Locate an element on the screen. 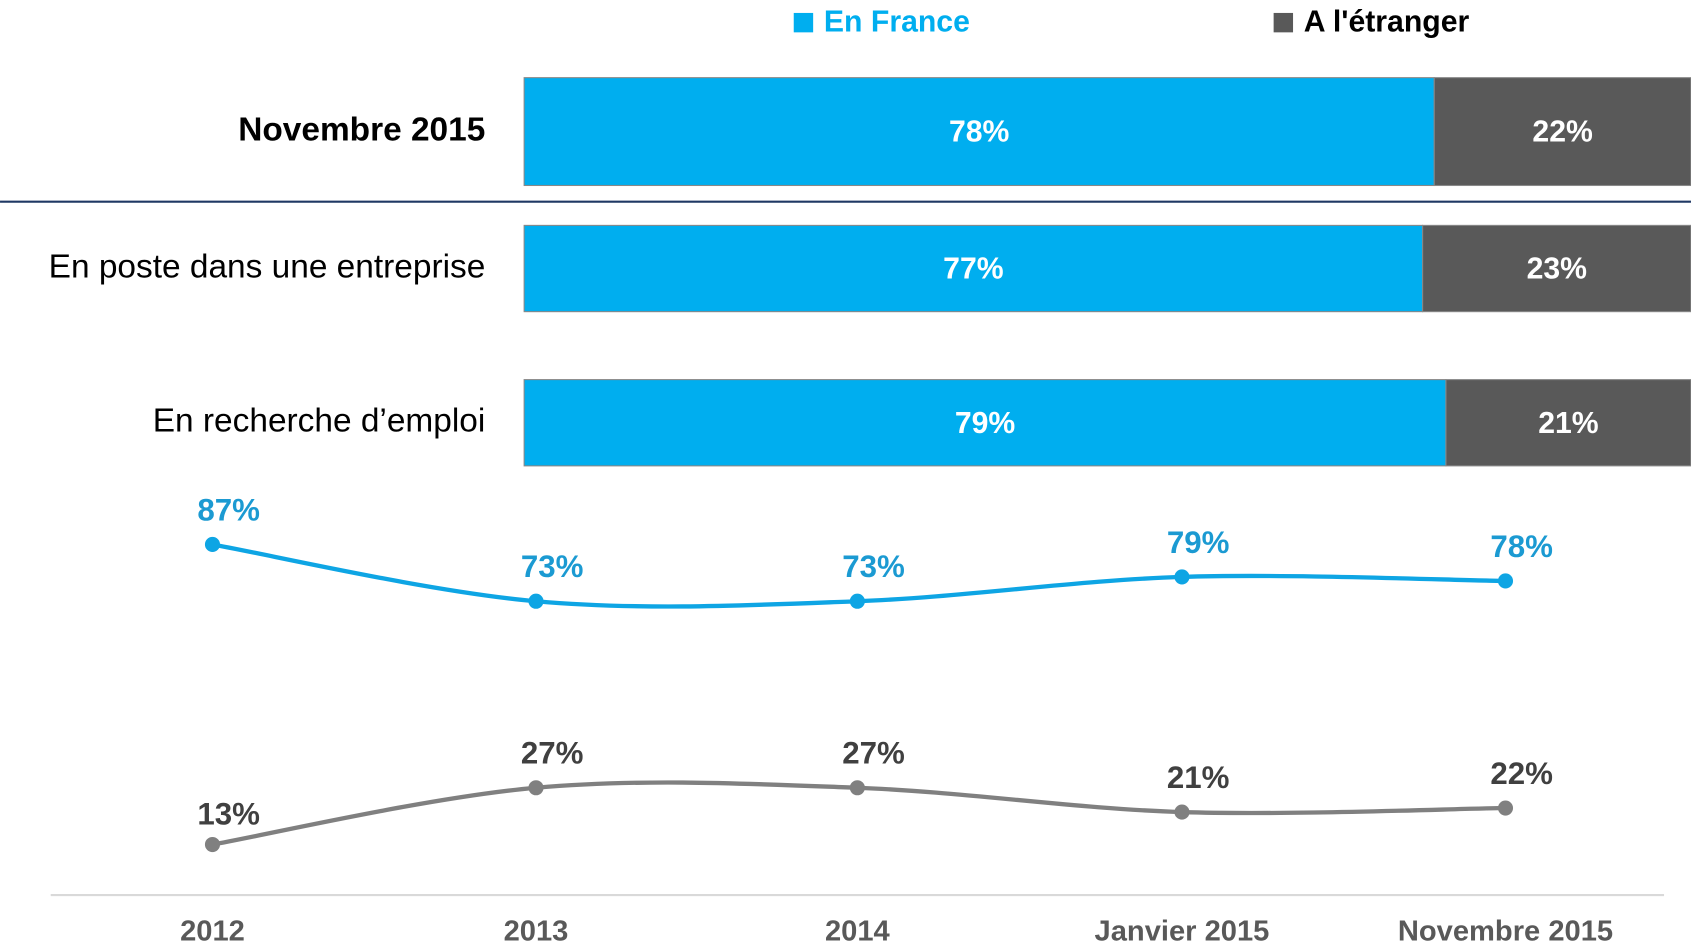 This screenshot has height=949, width=1691. value-label: 13% is located at coordinates (228, 814).